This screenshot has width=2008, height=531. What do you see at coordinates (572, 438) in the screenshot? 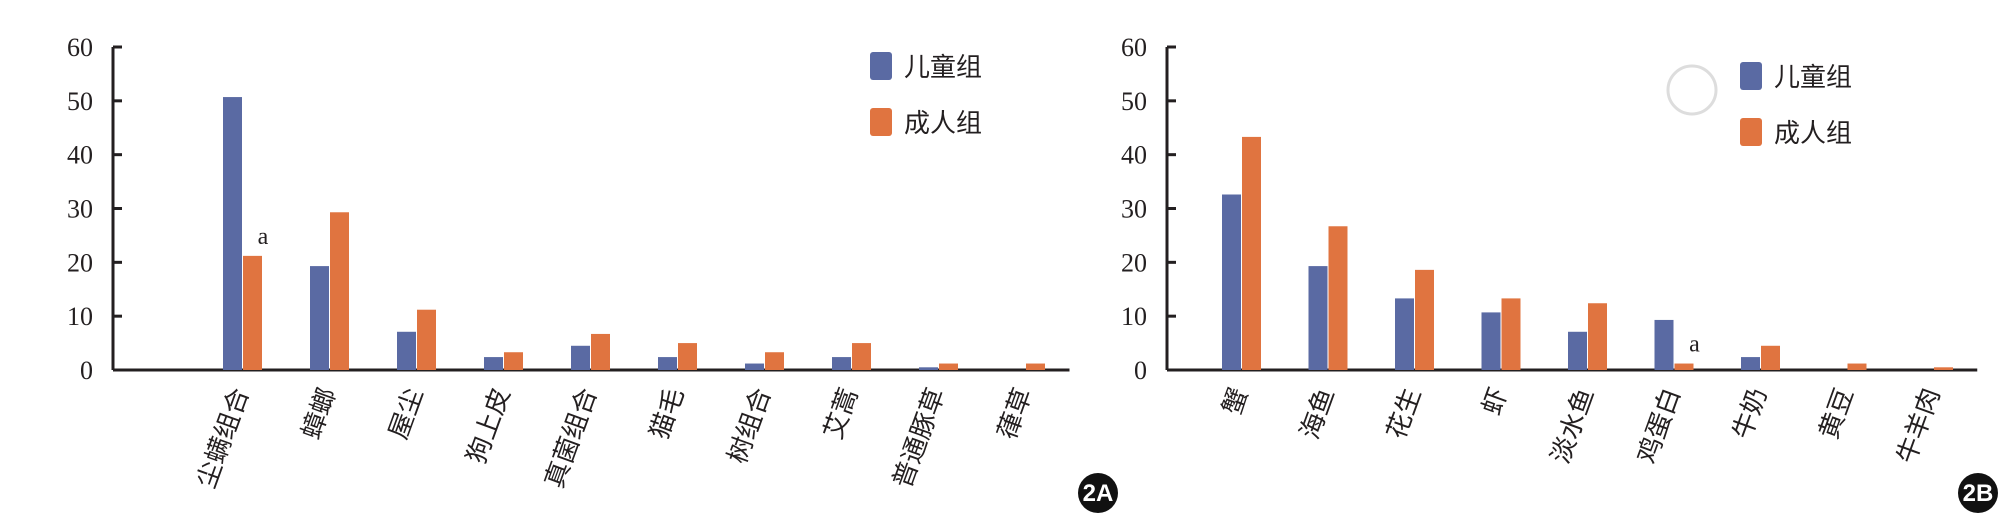
I see `x-tick-label: 真菌组合` at bounding box center [572, 438].